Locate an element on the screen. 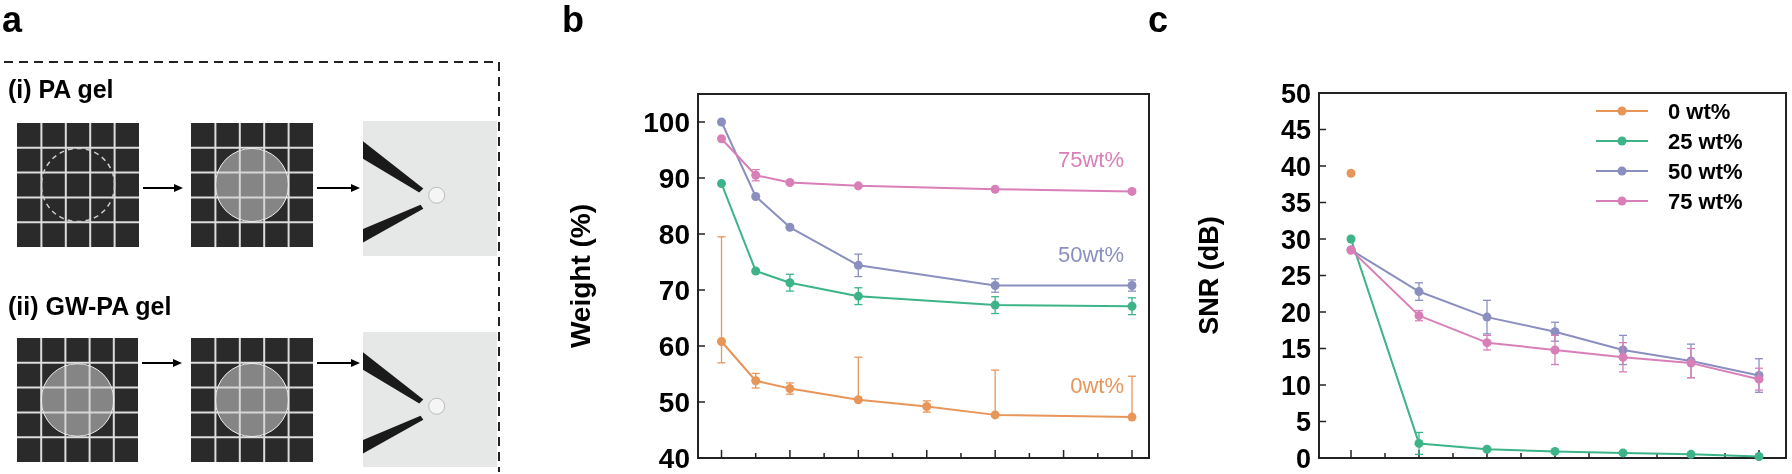 The height and width of the screenshot is (474, 1792). text: (i) PA gel is located at coordinates (61, 89).